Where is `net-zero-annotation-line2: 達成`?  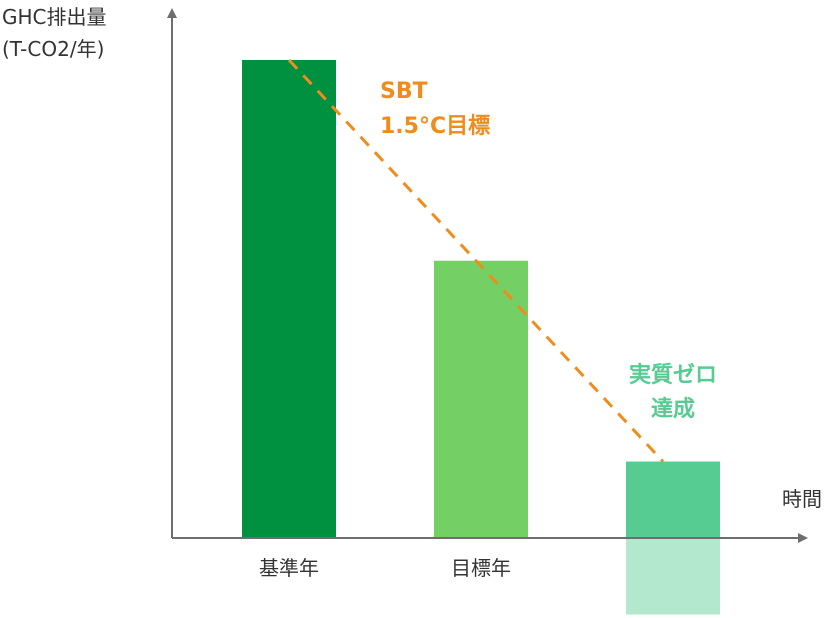
net-zero-annotation-line2: 達成 is located at coordinates (673, 409).